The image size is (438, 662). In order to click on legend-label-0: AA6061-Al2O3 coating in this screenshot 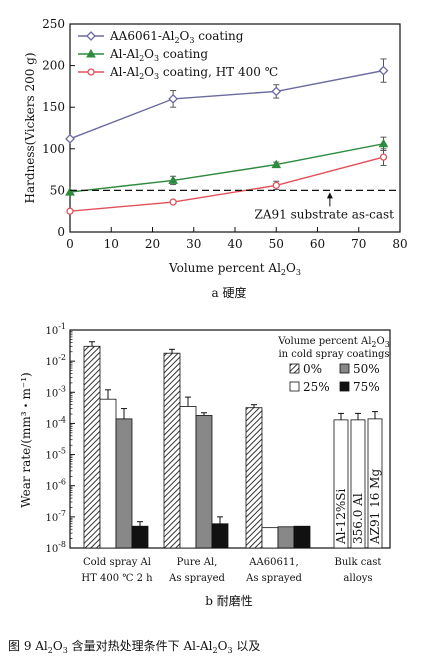, I will do `click(176, 37)`.